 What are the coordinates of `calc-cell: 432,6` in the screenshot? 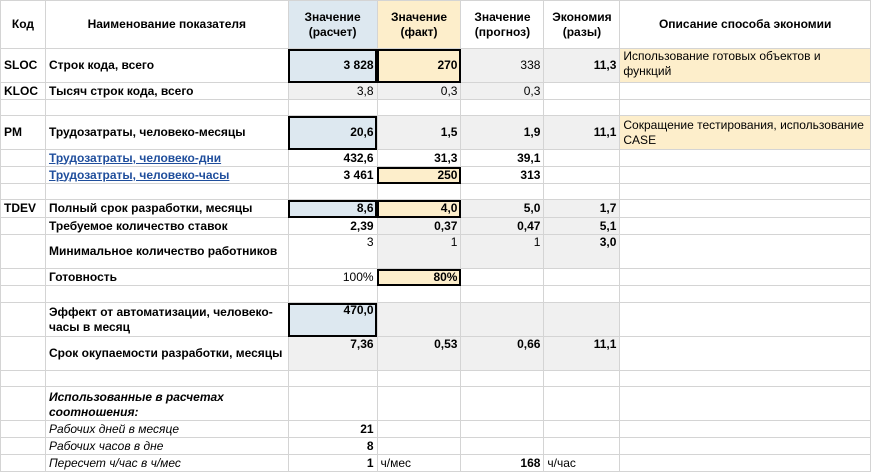 It's located at (332, 158).